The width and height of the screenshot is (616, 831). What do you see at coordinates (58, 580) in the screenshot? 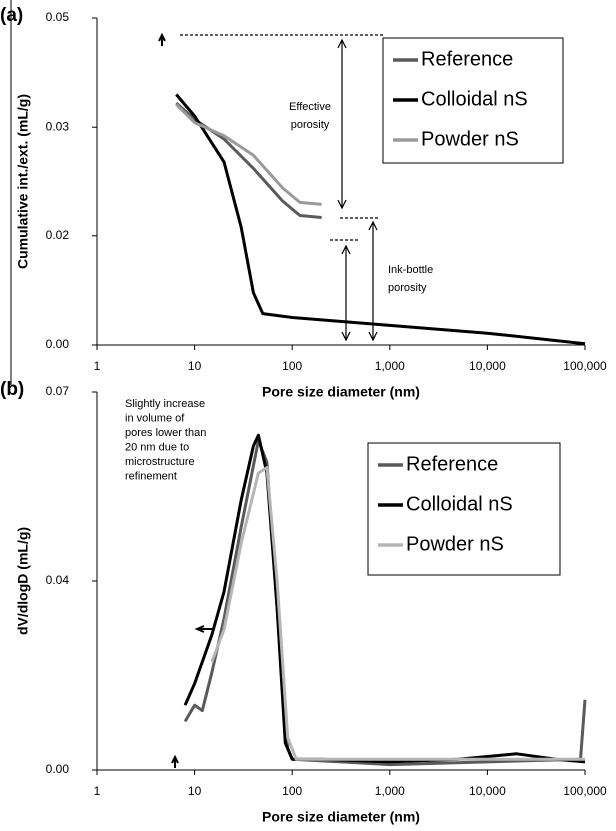
I see `y-tick-label: 0.04` at bounding box center [58, 580].